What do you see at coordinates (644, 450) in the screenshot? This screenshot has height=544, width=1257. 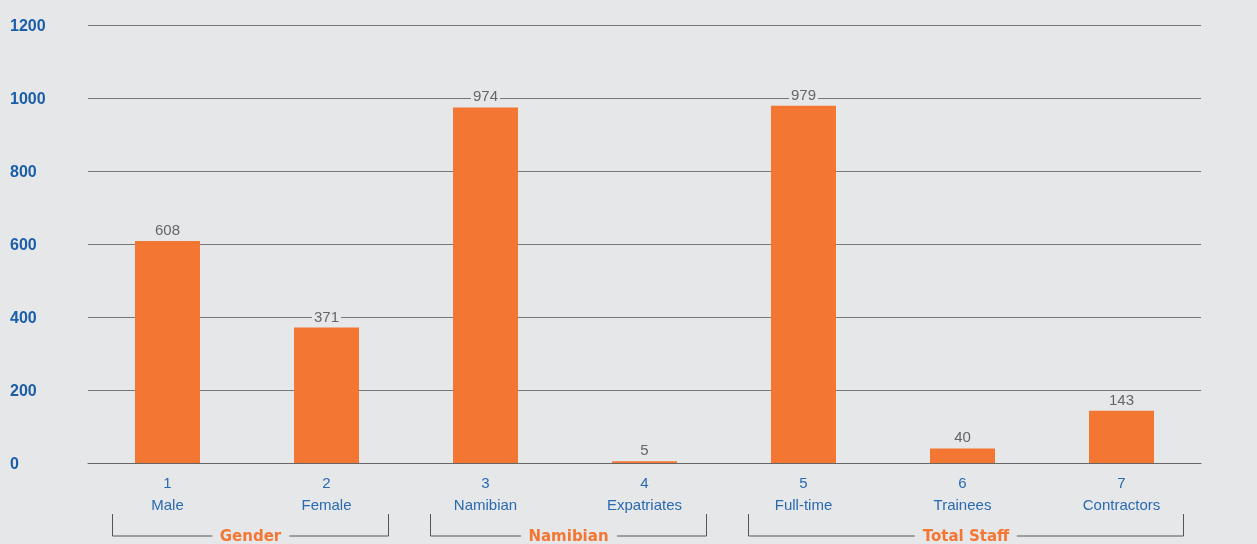 I see `data-label: 5` at bounding box center [644, 450].